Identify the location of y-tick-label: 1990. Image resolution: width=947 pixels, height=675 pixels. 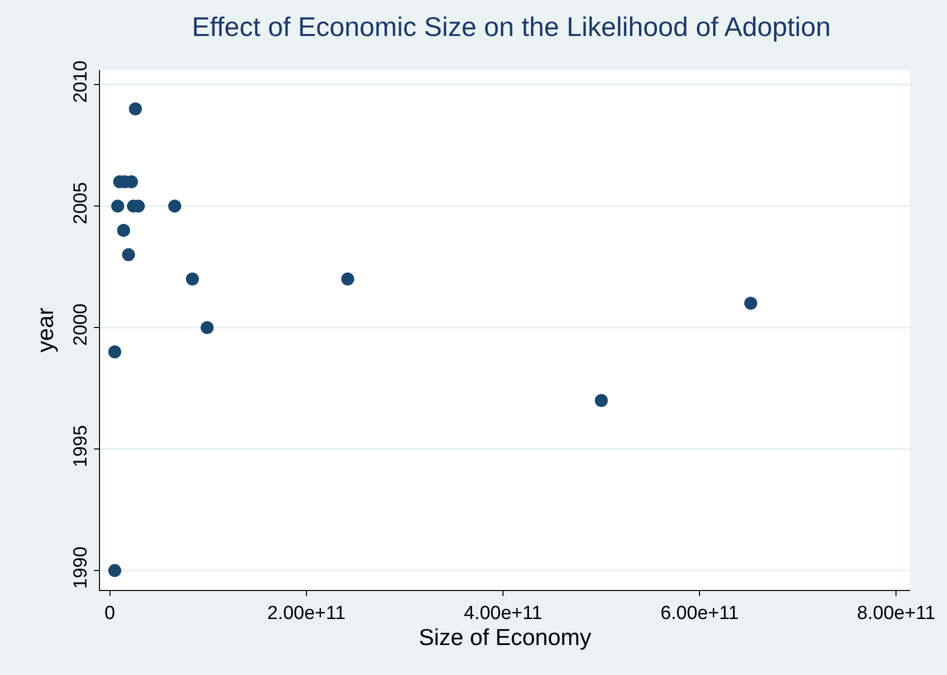
(81, 567).